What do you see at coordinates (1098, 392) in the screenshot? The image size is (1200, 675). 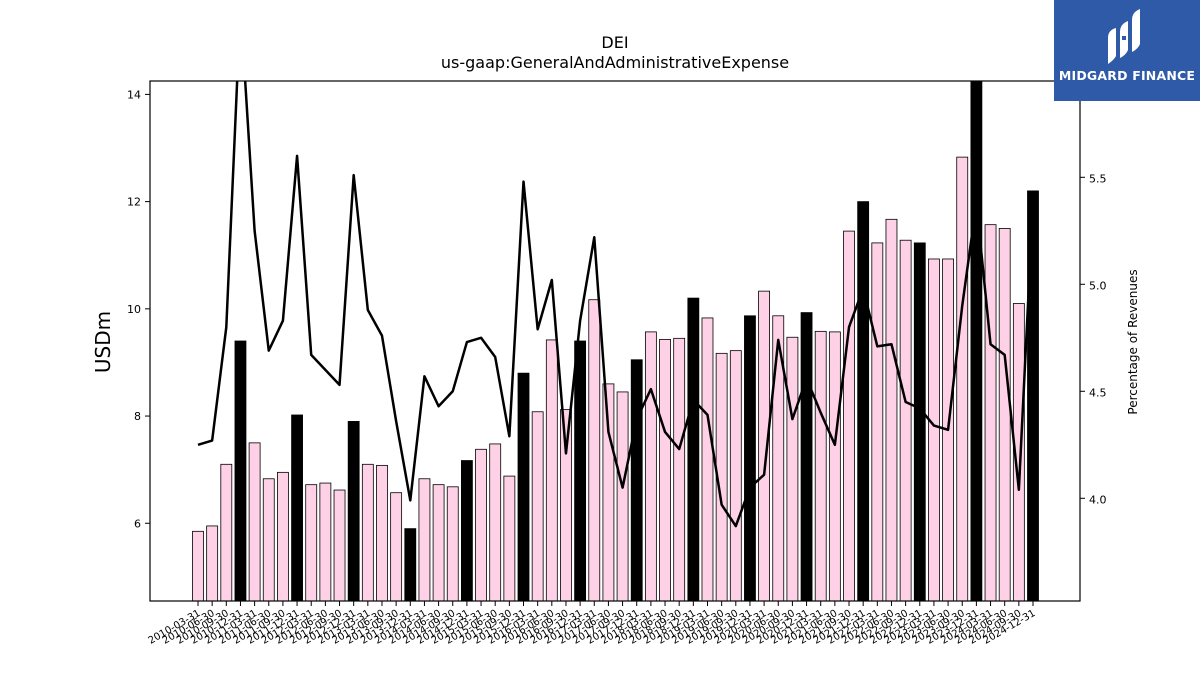 I see `y-tick-label-right: 4.5` at bounding box center [1098, 392].